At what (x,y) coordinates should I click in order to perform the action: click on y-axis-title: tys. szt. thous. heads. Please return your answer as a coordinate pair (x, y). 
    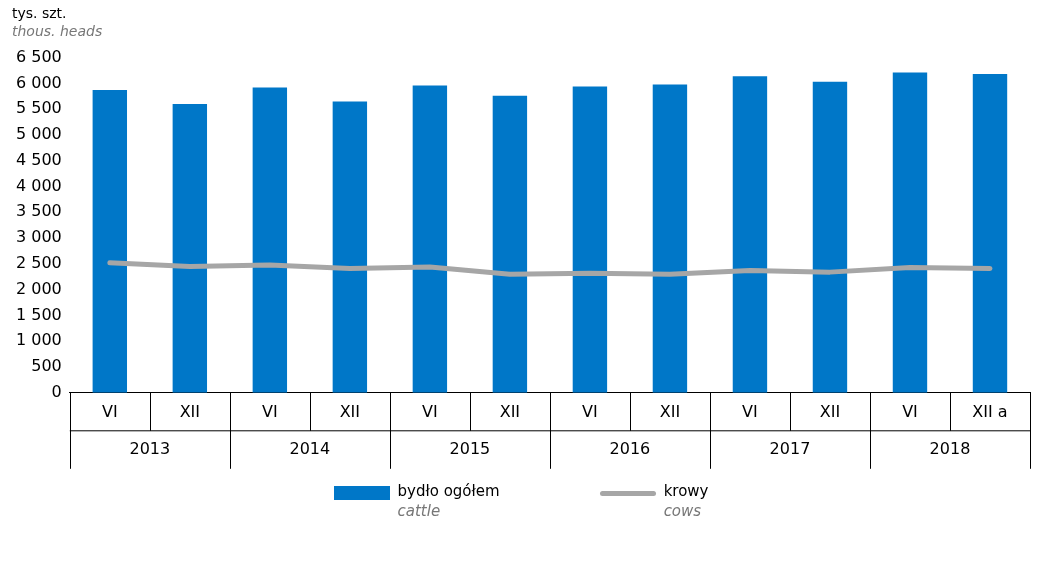
    Looking at the image, I should click on (58, 22).